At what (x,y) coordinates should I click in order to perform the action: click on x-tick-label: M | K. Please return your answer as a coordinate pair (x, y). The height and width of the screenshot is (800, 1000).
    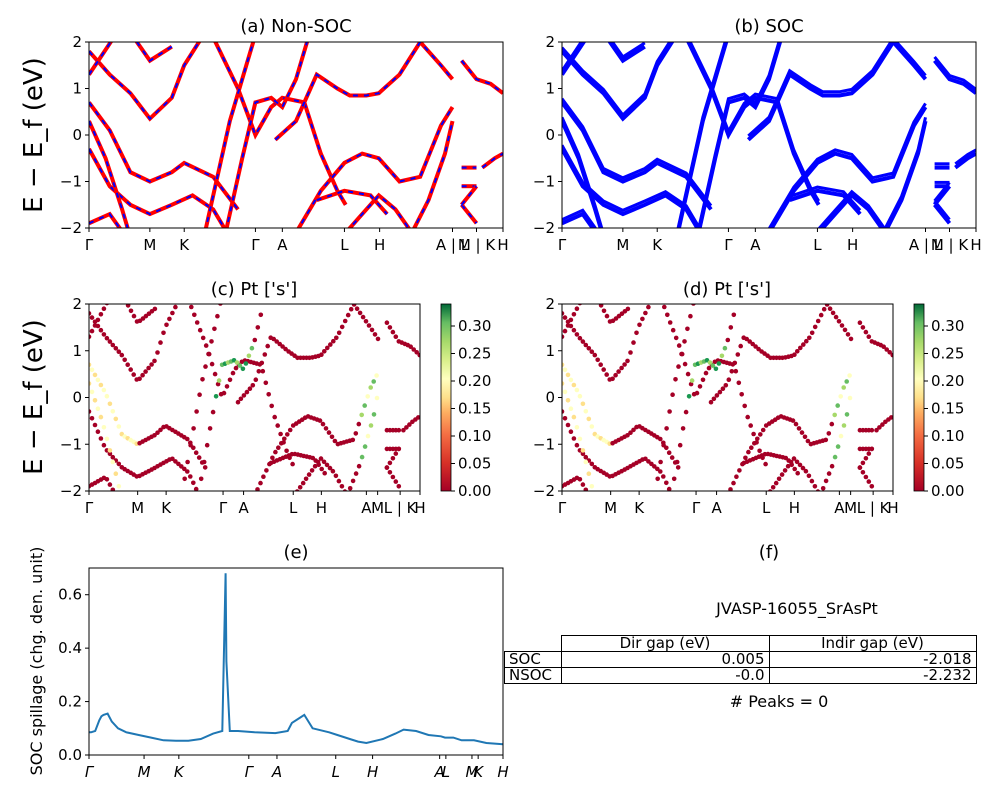
    Looking at the image, I should click on (477, 245).